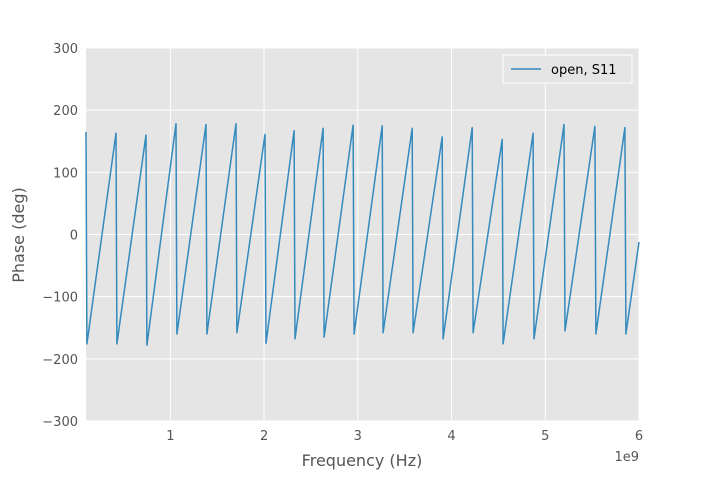  Describe the element at coordinates (358, 436) in the screenshot. I see `x-tick-label: 3` at that location.